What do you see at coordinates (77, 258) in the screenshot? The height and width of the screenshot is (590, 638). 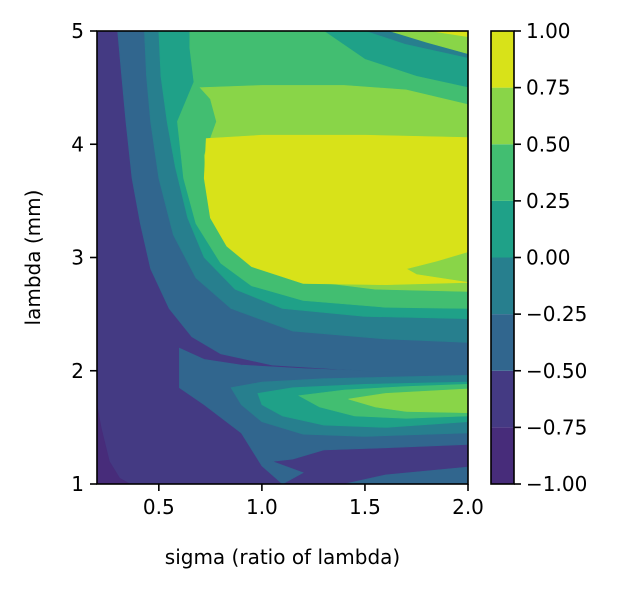 I see `y-tick-label-2: 3` at bounding box center [77, 258].